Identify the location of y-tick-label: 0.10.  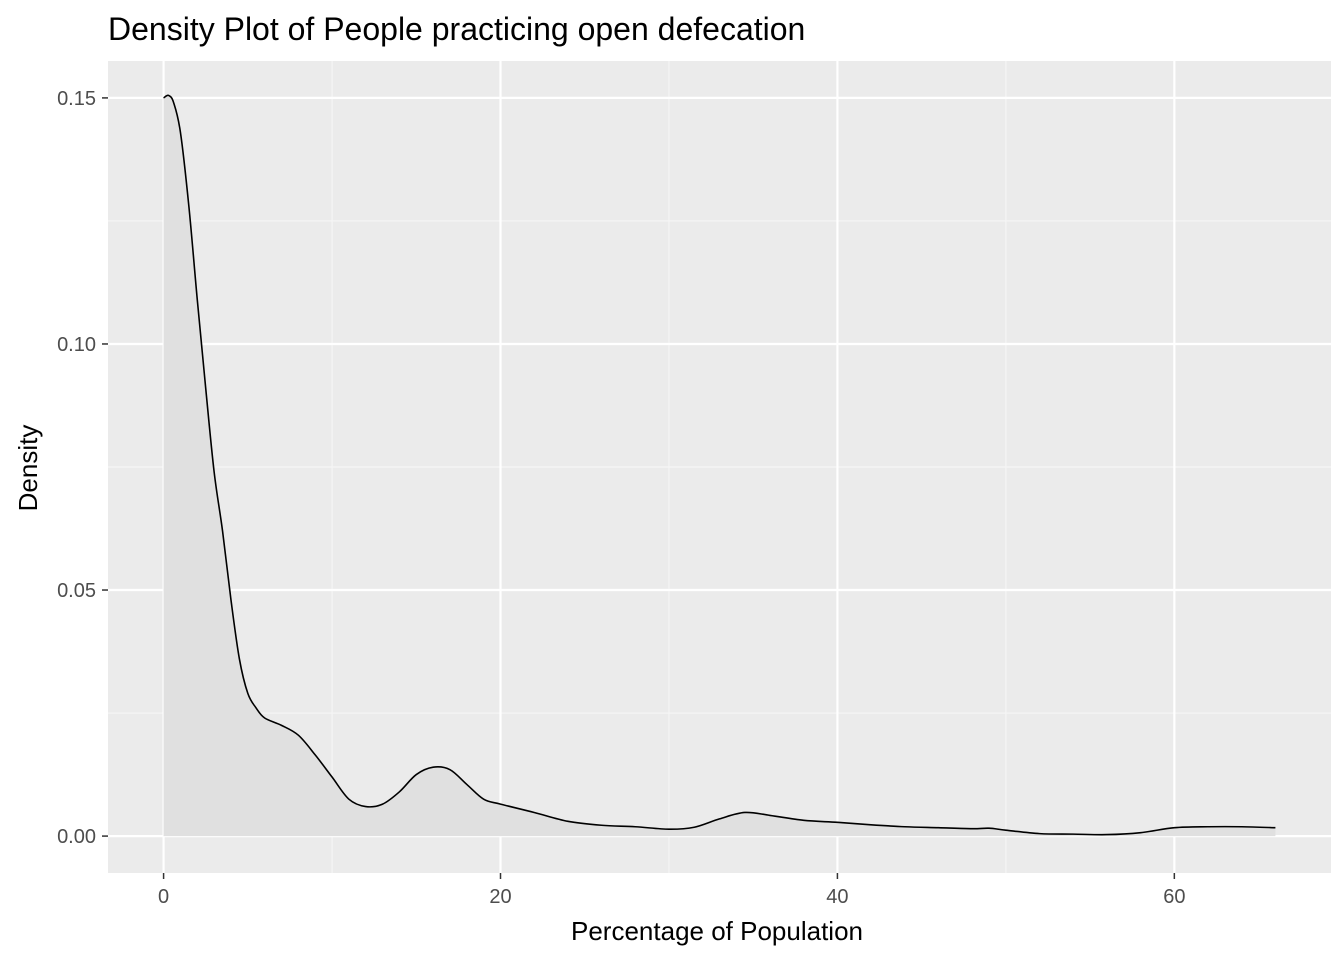
(76, 345).